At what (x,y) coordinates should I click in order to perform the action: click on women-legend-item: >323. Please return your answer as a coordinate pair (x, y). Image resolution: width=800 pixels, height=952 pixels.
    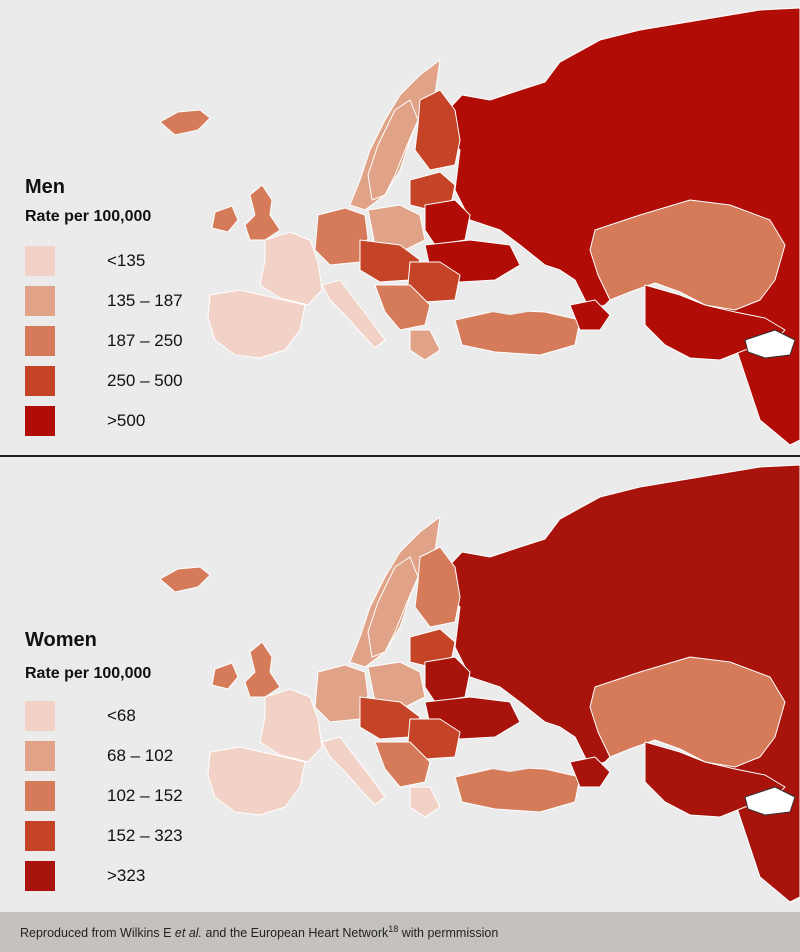
    Looking at the image, I should click on (85, 876).